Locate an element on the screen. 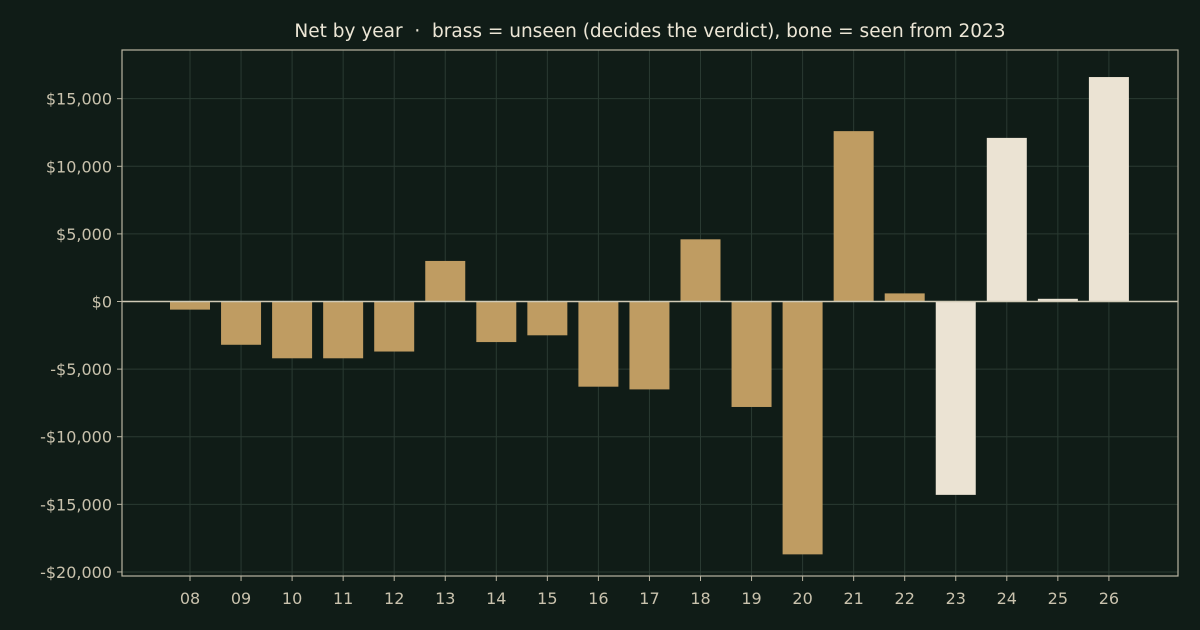 The height and width of the screenshot is (630, 1200). x-tick-label: 22 is located at coordinates (905, 598).